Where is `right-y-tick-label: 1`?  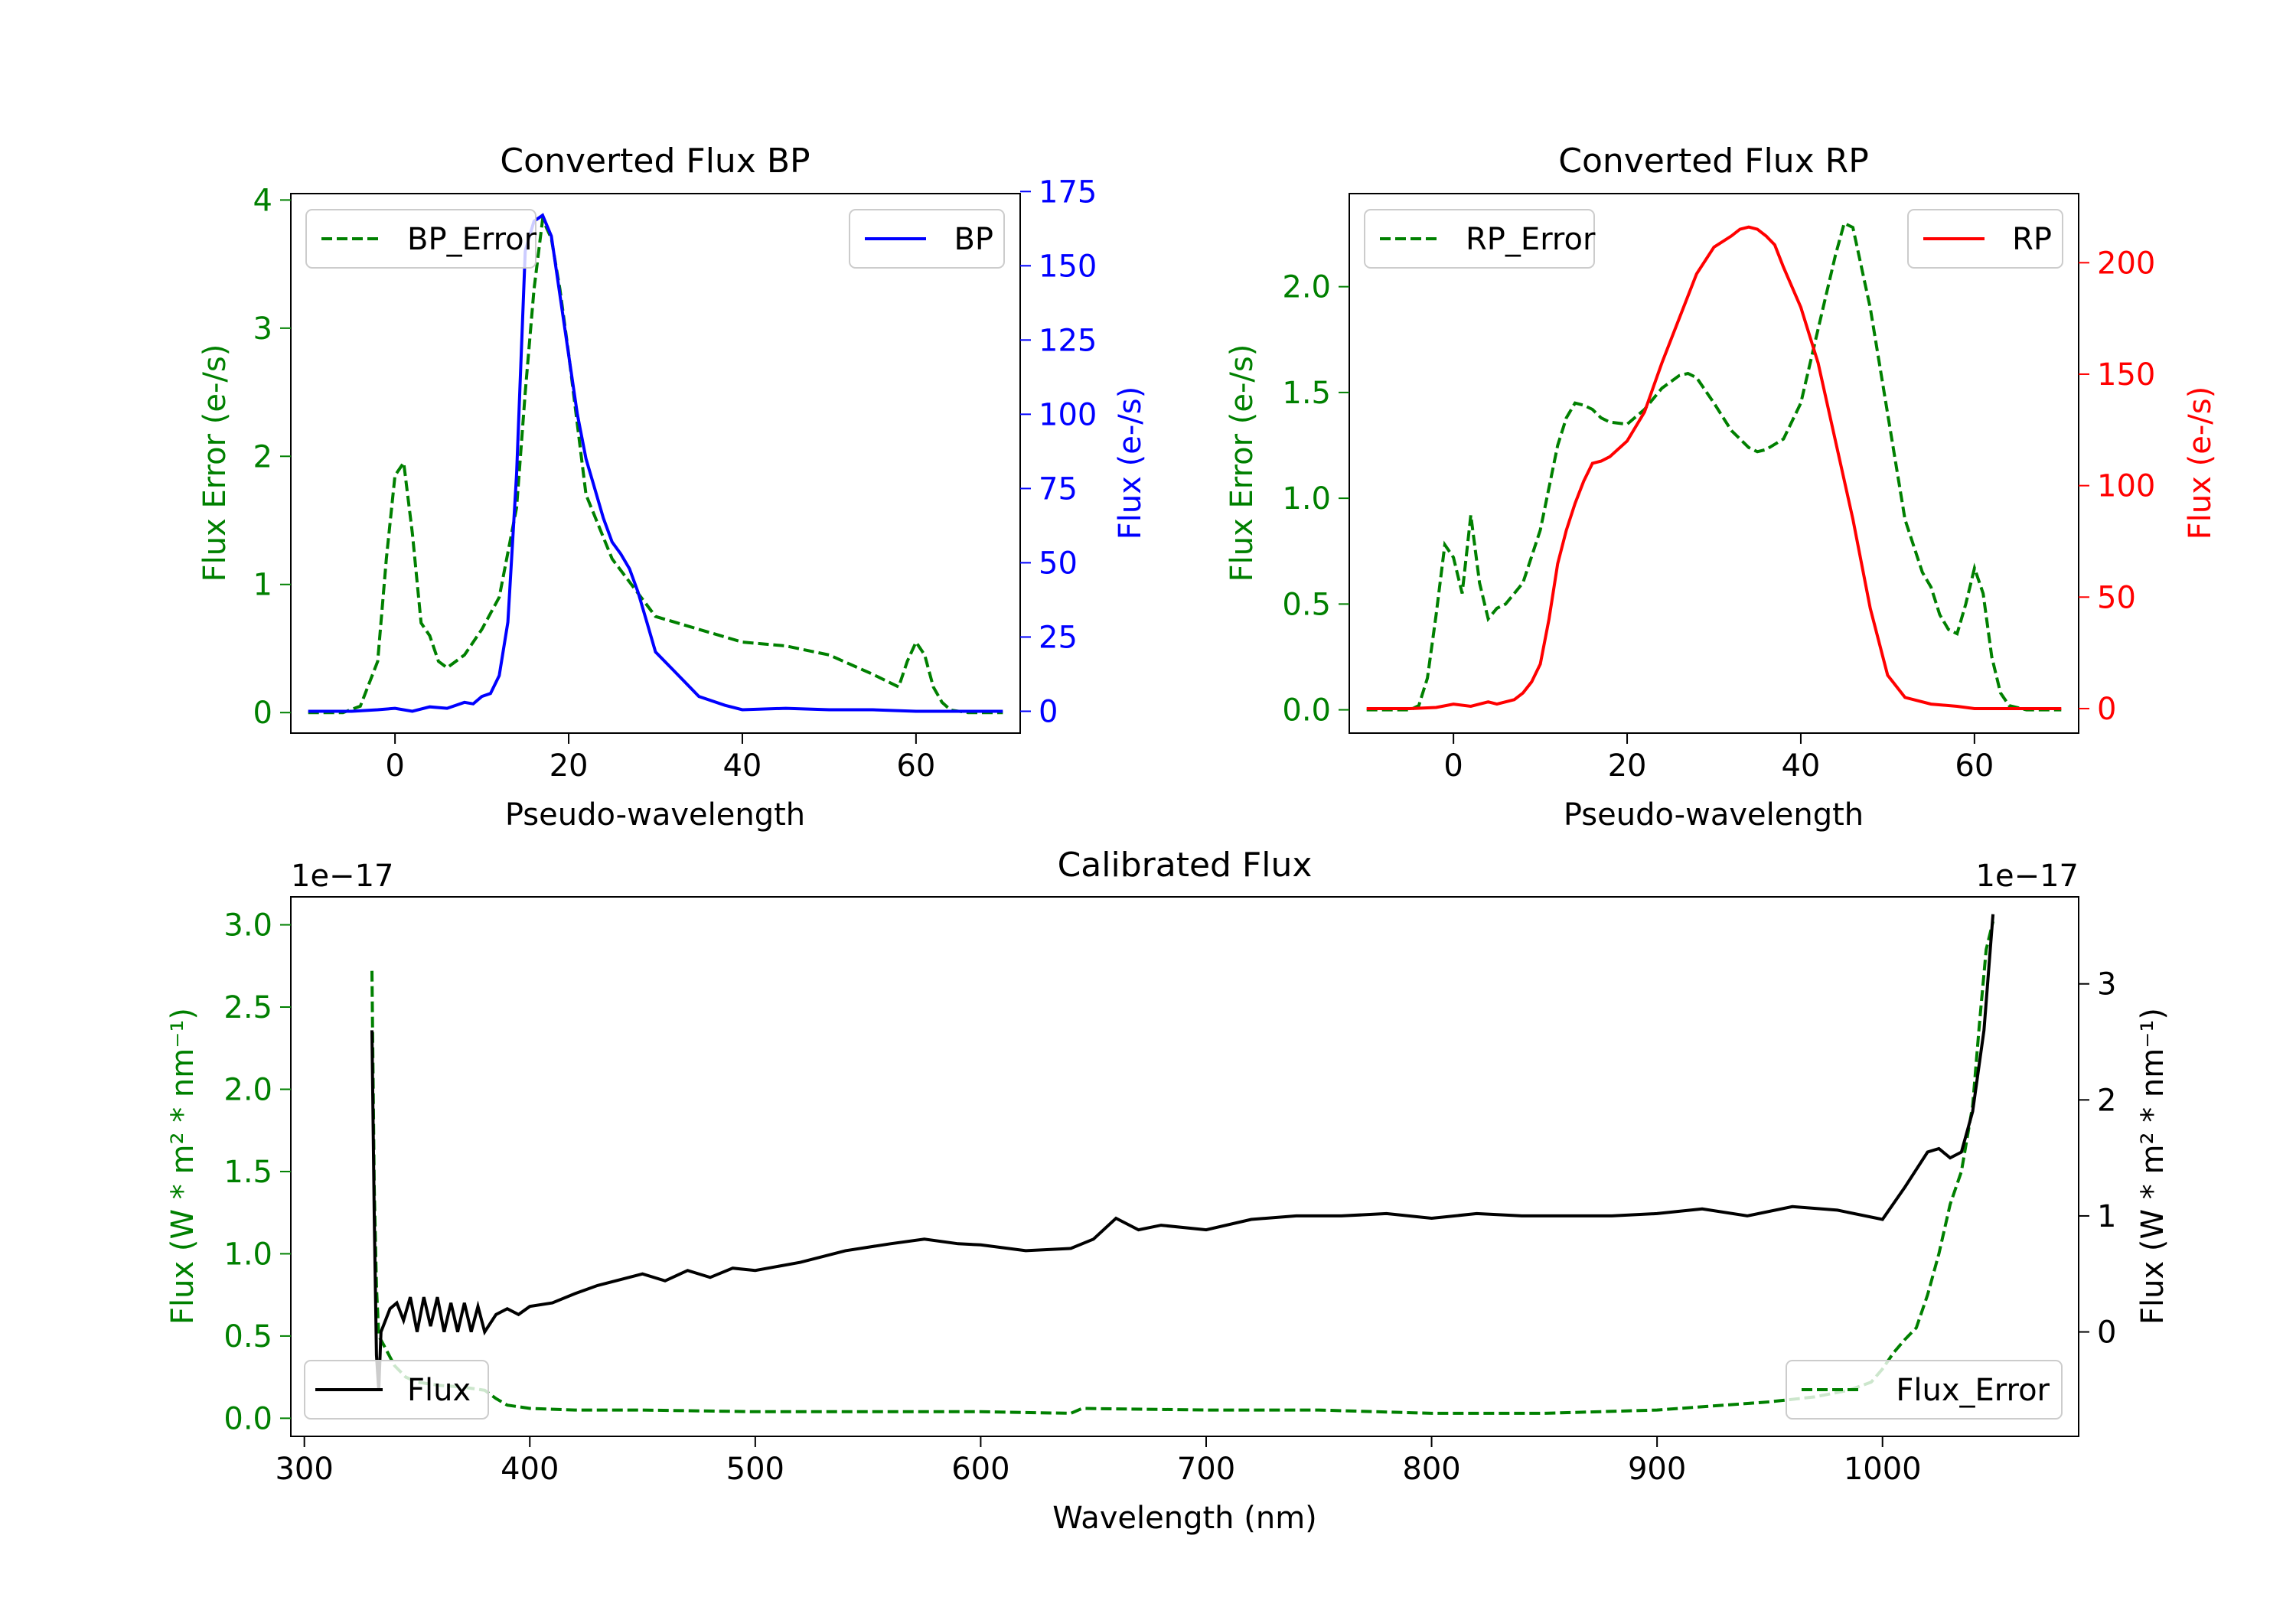
right-y-tick-label: 1 is located at coordinates (2106, 1216).